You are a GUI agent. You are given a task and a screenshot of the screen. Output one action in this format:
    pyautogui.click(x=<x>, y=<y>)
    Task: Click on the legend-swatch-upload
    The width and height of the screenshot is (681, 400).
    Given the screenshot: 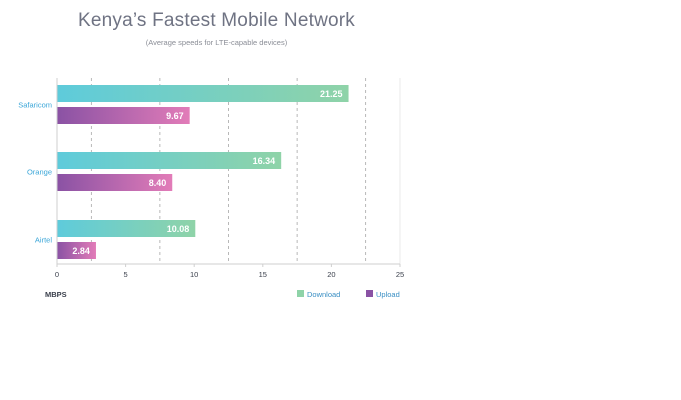 What is the action you would take?
    pyautogui.click(x=369, y=293)
    